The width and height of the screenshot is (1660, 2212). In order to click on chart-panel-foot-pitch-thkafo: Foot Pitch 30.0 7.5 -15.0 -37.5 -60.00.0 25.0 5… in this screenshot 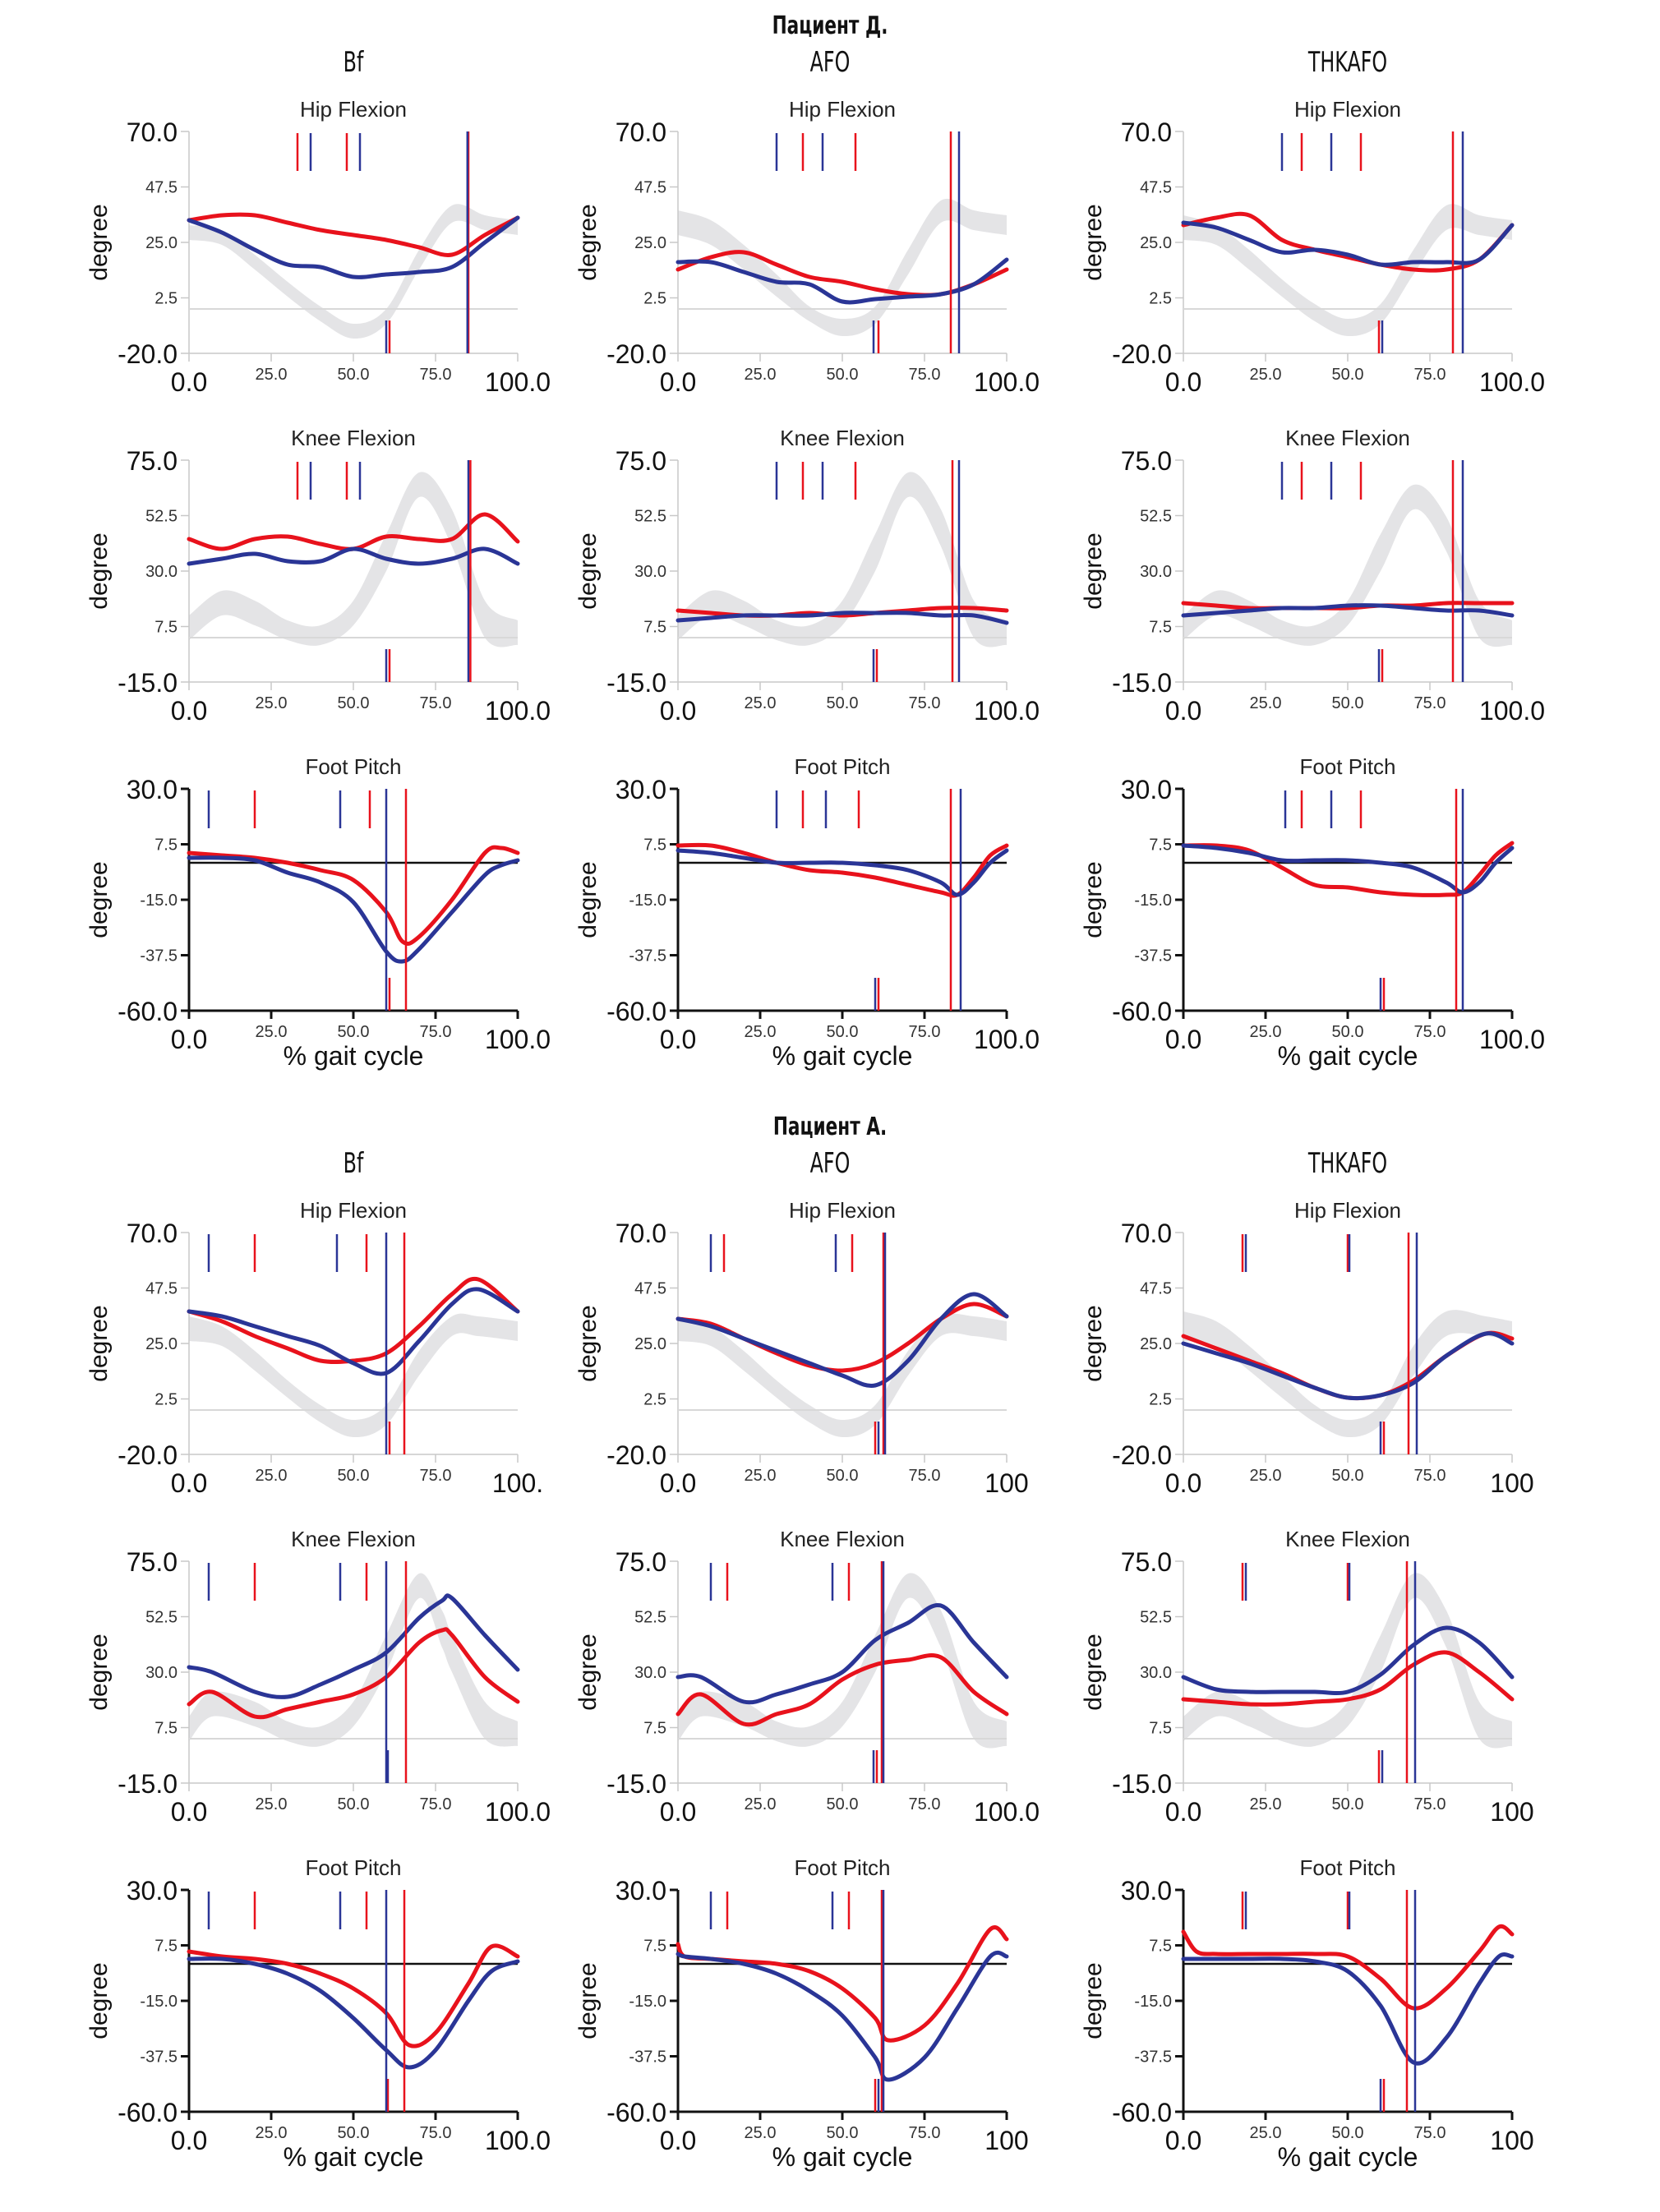, I will do `click(1312, 912)`.